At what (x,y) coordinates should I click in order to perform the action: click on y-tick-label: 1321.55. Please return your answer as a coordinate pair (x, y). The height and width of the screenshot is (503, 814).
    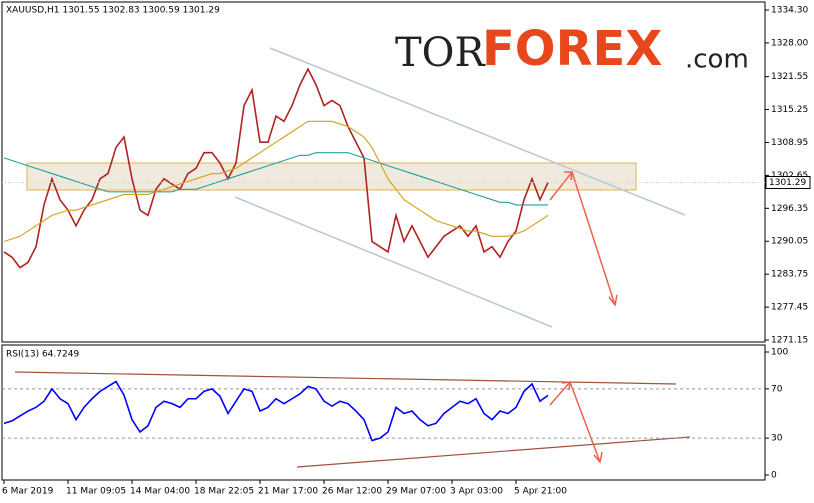
    Looking at the image, I should click on (789, 77).